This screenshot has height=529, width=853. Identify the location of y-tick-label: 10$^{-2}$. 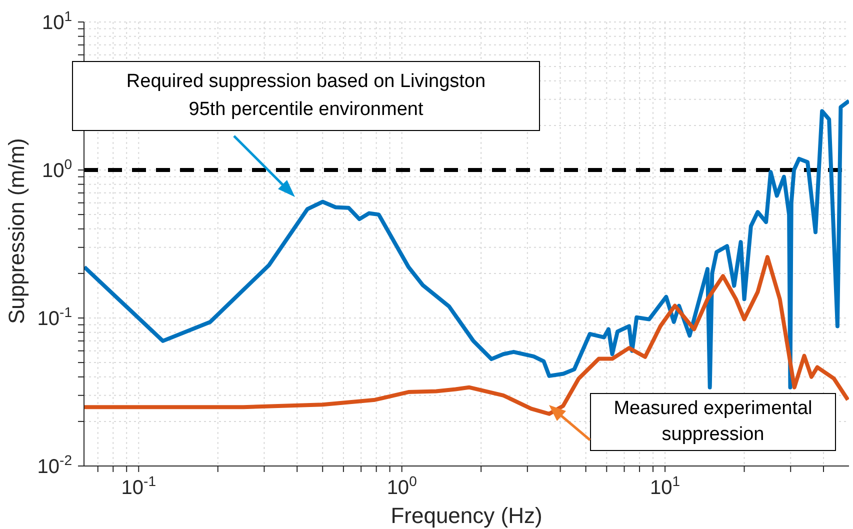
(54, 465).